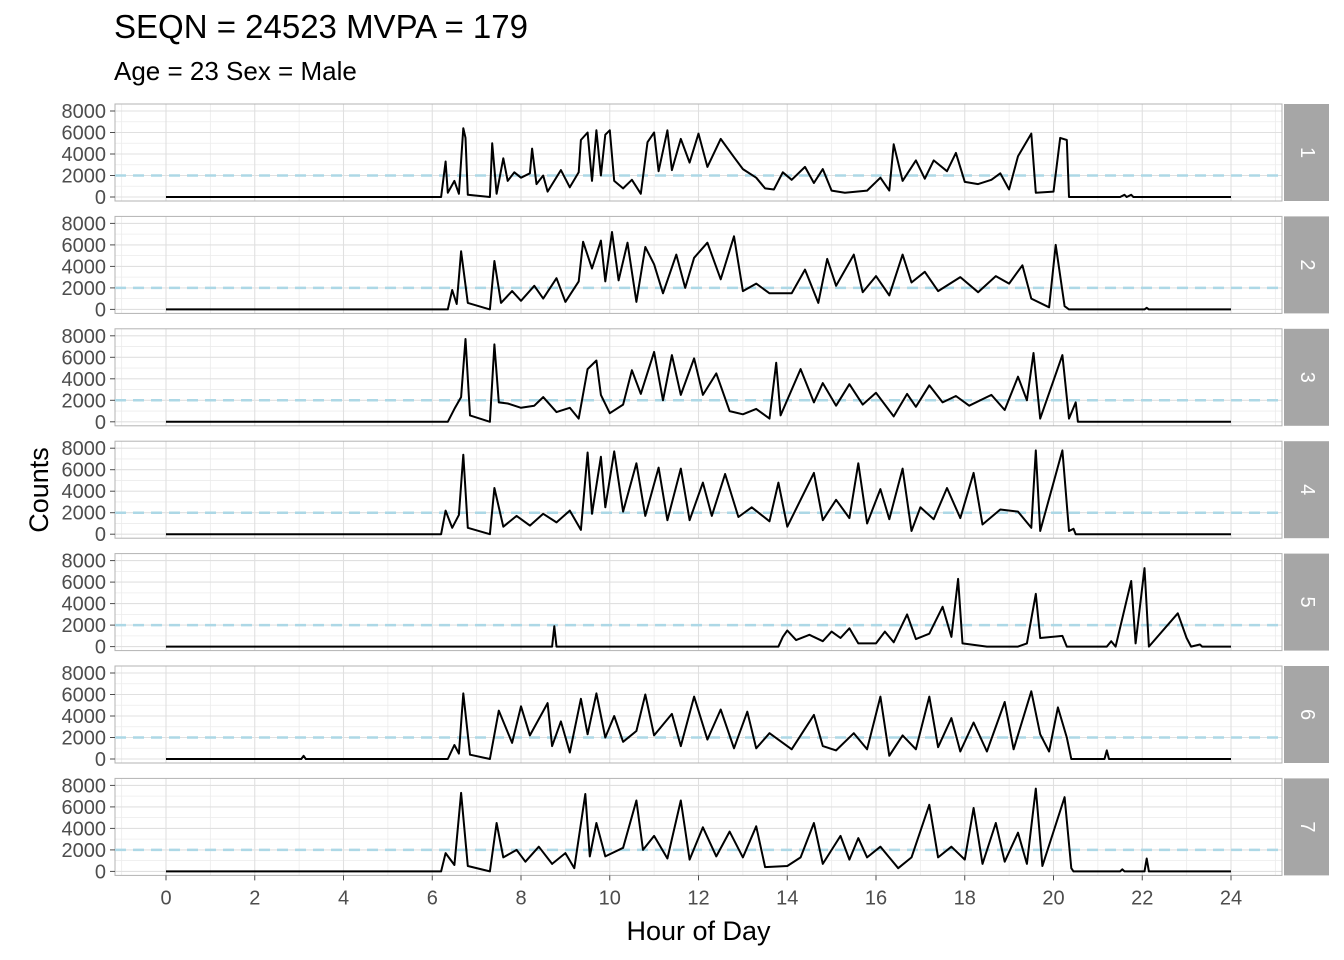 This screenshot has height=960, width=1344. Describe the element at coordinates (1053, 898) in the screenshot. I see `x-tick-label: 20` at that location.